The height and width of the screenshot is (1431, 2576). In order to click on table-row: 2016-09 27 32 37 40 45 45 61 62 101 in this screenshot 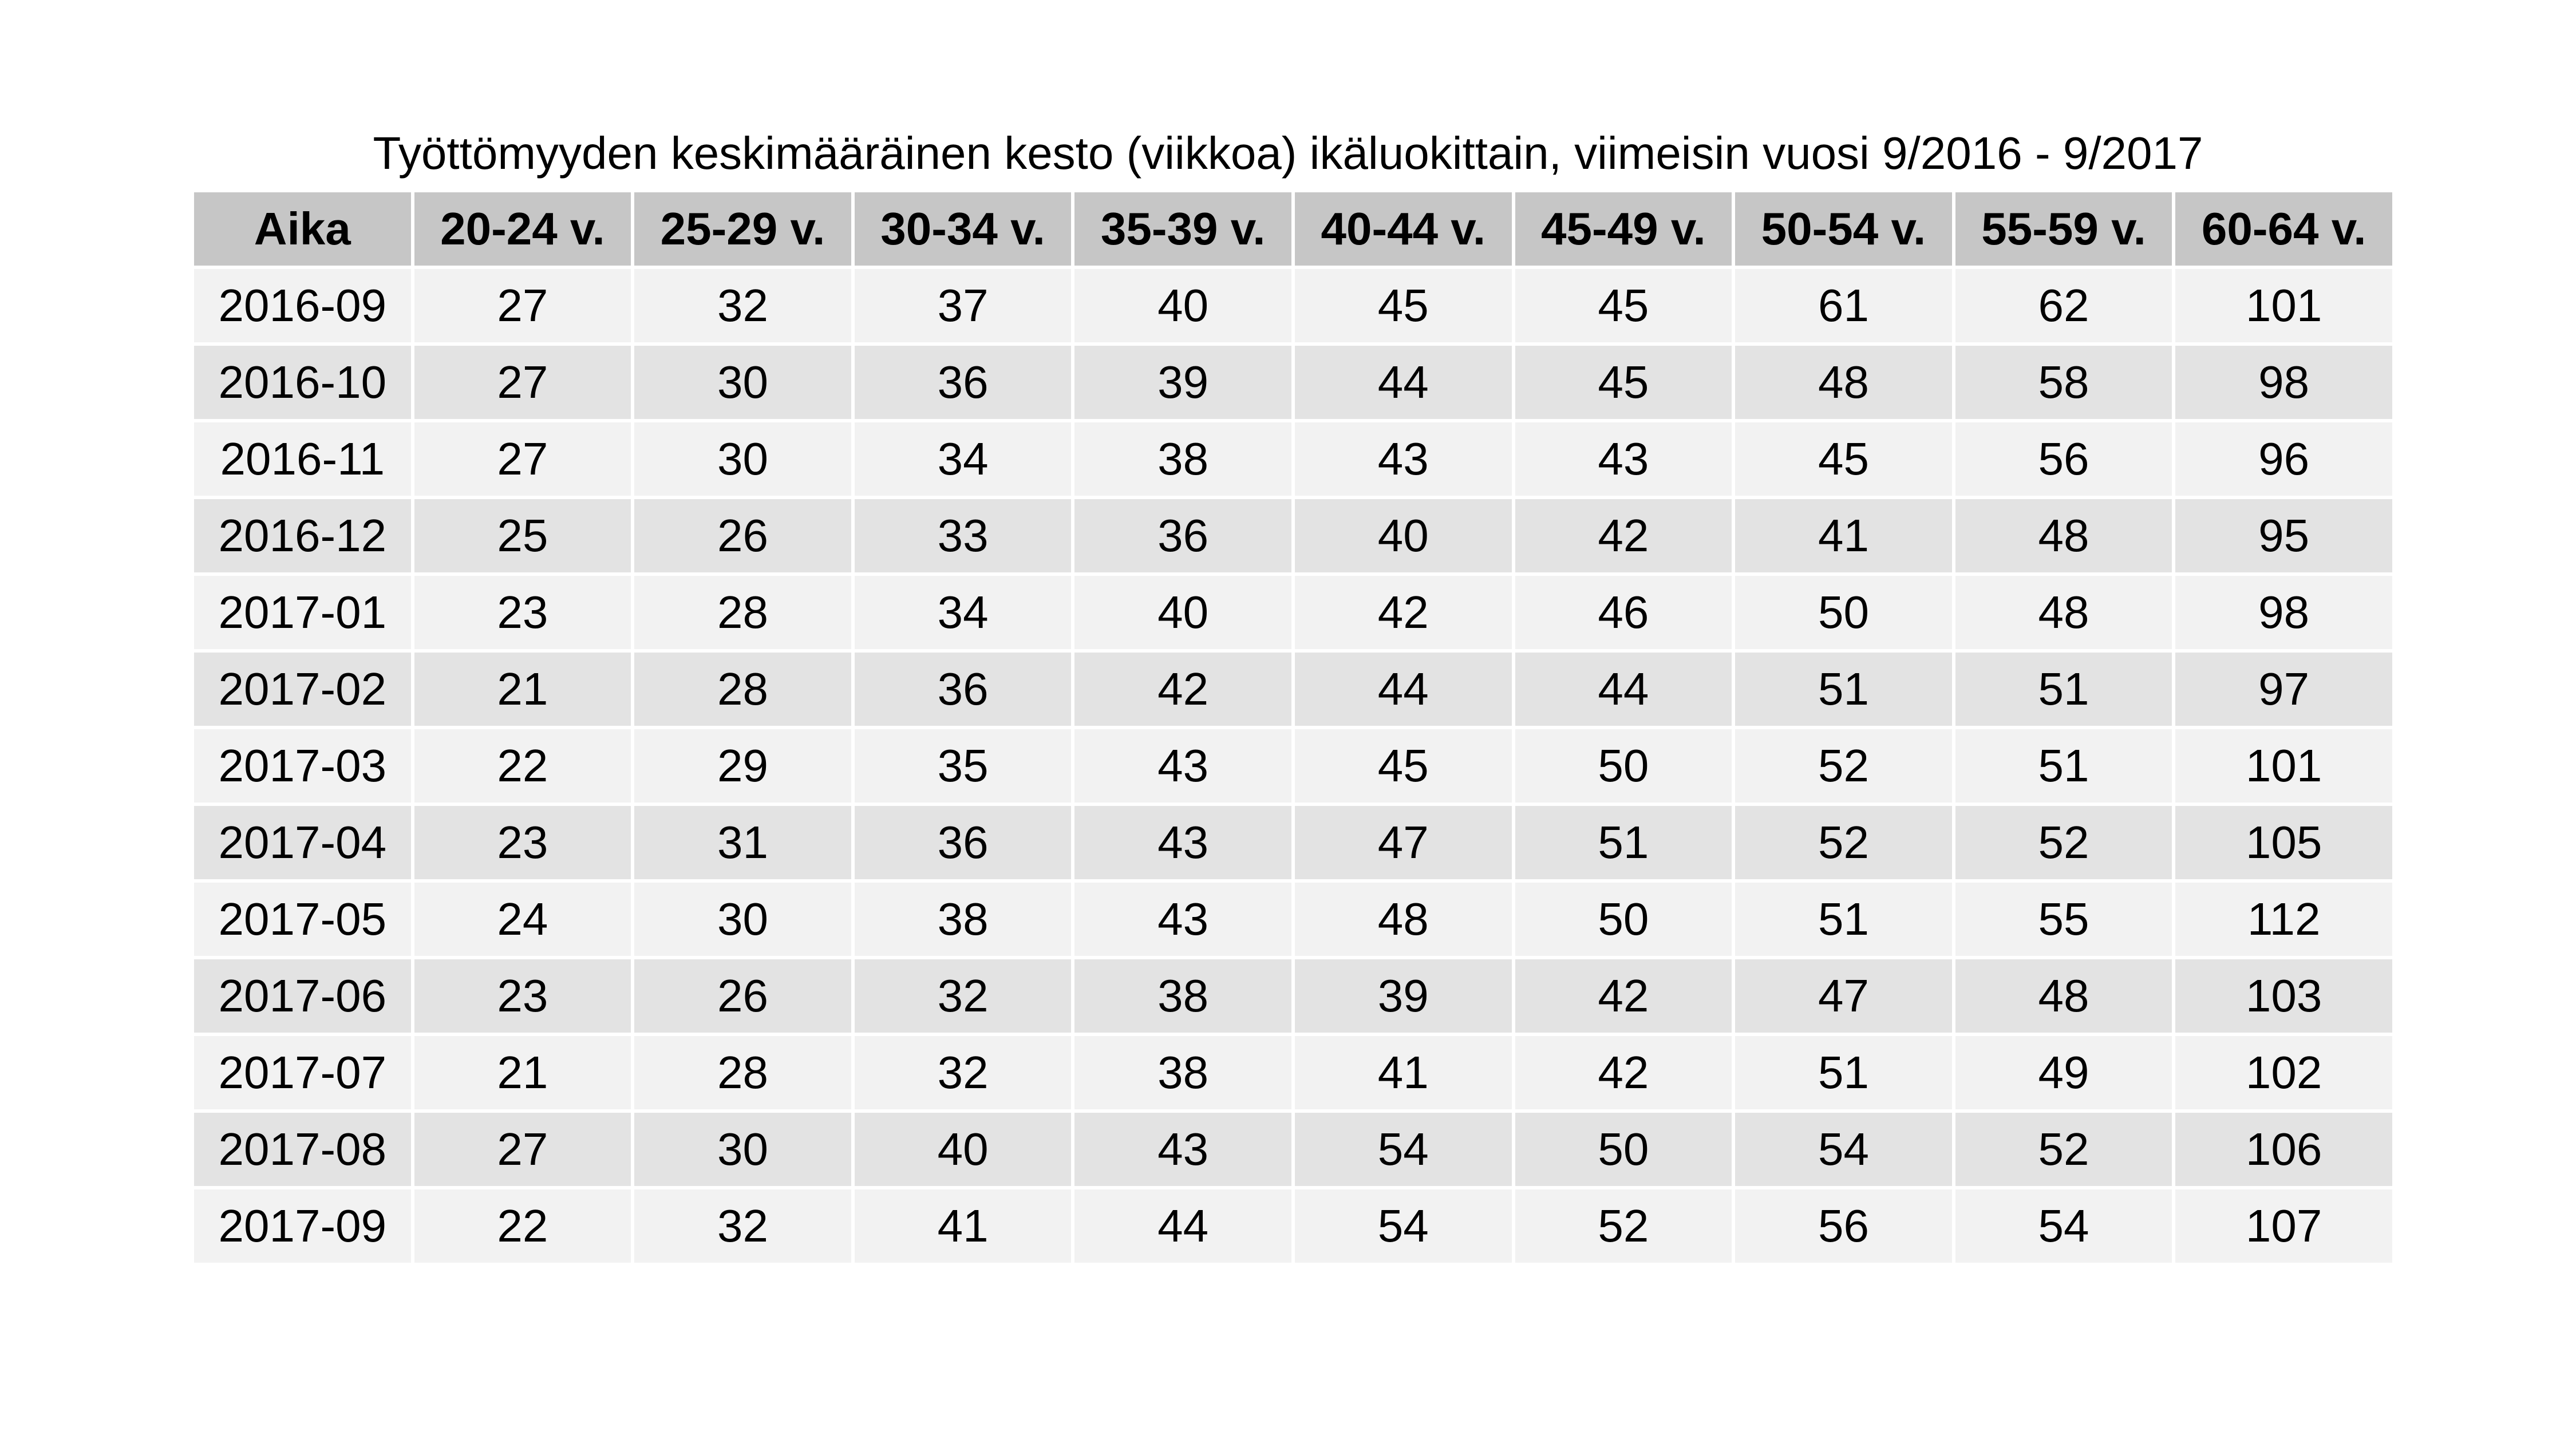, I will do `click(1293, 306)`.